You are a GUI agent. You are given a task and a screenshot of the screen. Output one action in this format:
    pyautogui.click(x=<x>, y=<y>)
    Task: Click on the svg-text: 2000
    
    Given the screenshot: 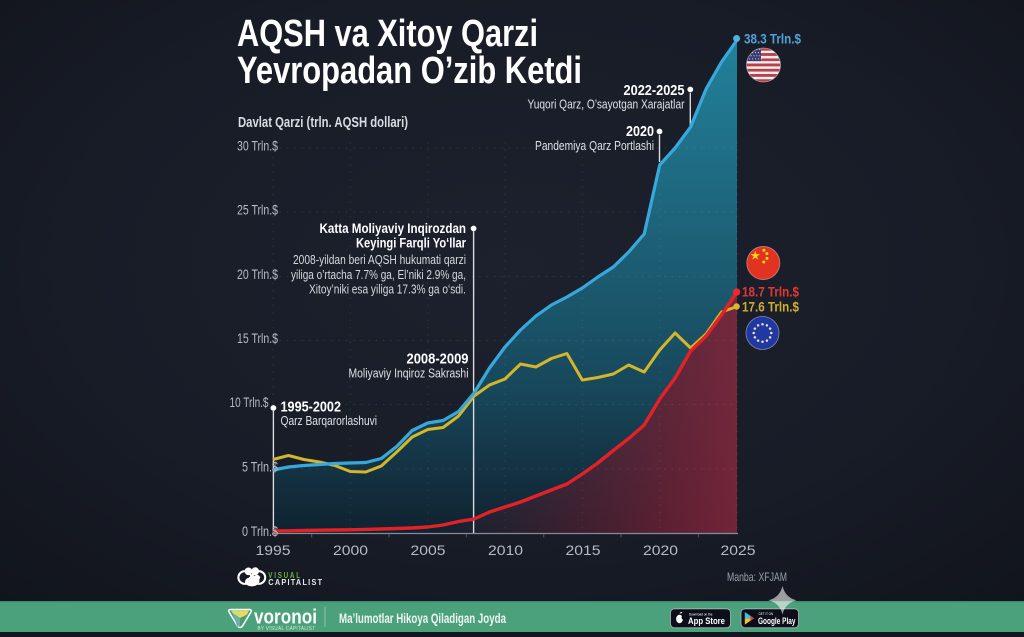 What is the action you would take?
    pyautogui.click(x=350, y=550)
    